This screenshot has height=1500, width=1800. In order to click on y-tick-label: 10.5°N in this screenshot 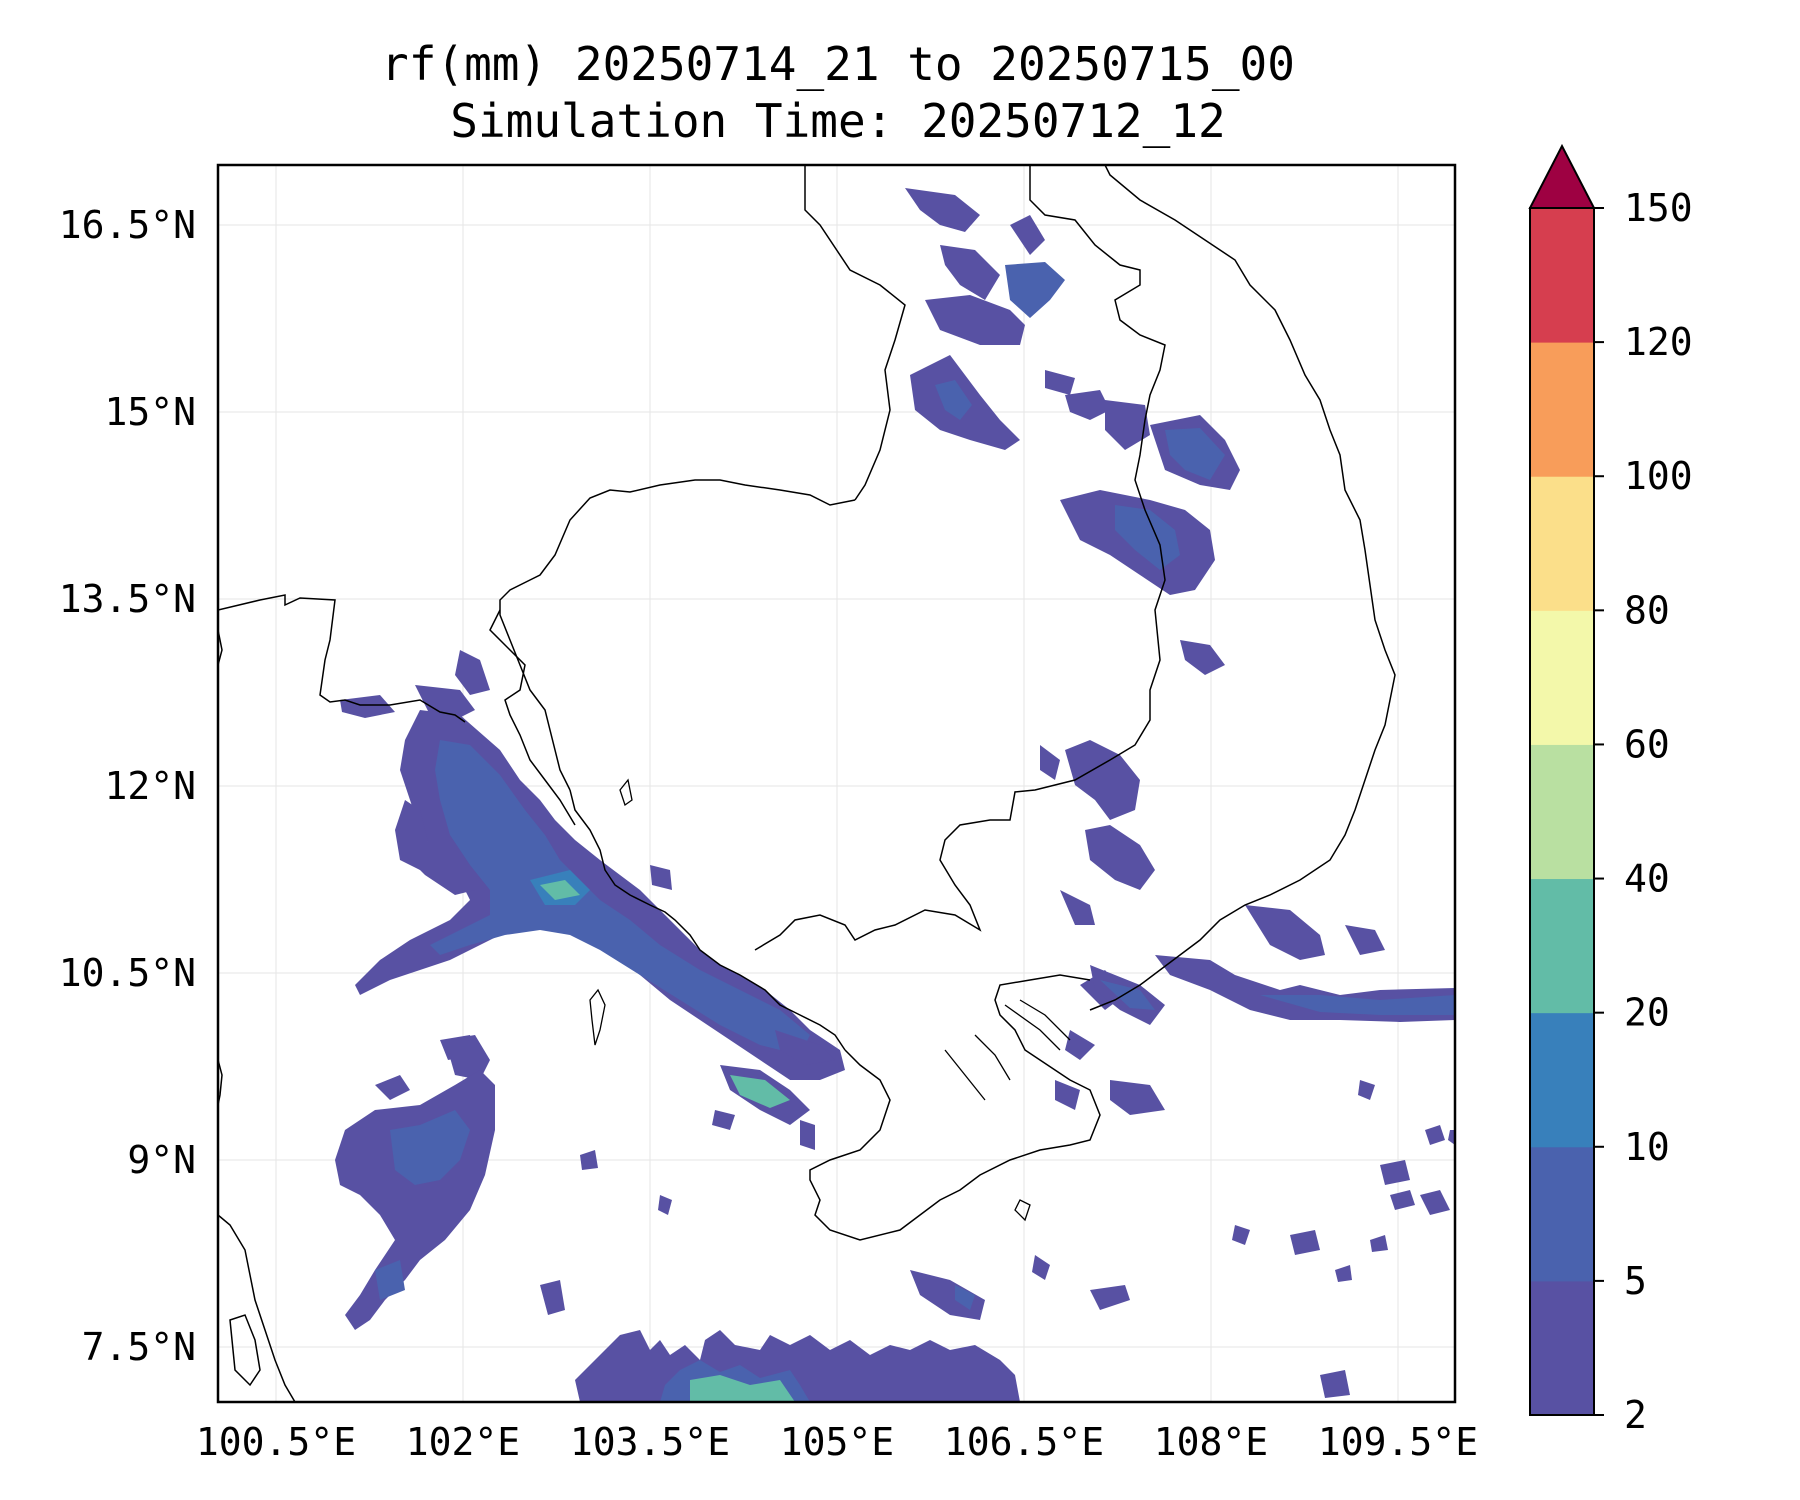, I will do `click(127, 973)`.